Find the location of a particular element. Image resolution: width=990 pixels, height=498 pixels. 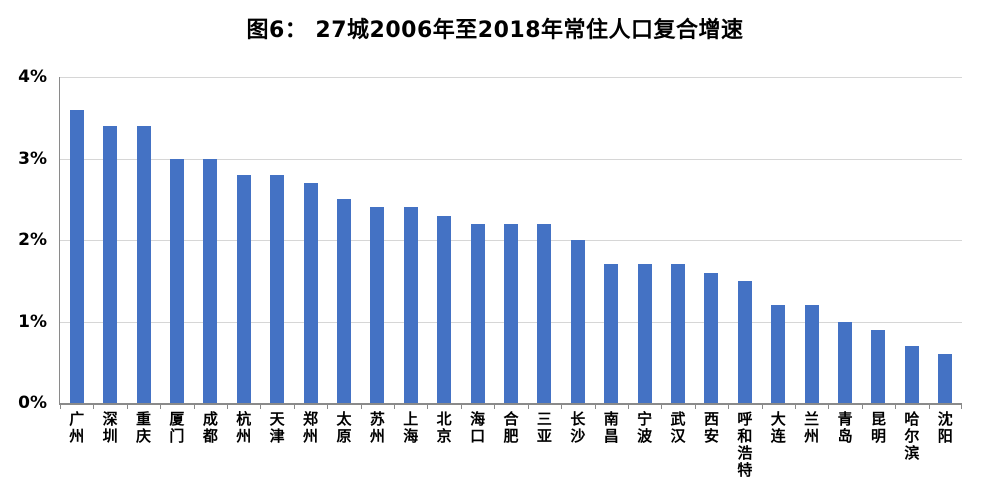

chart-title: 图6： 27城2006年至2018年常住人口复合增速 is located at coordinates (495, 30).